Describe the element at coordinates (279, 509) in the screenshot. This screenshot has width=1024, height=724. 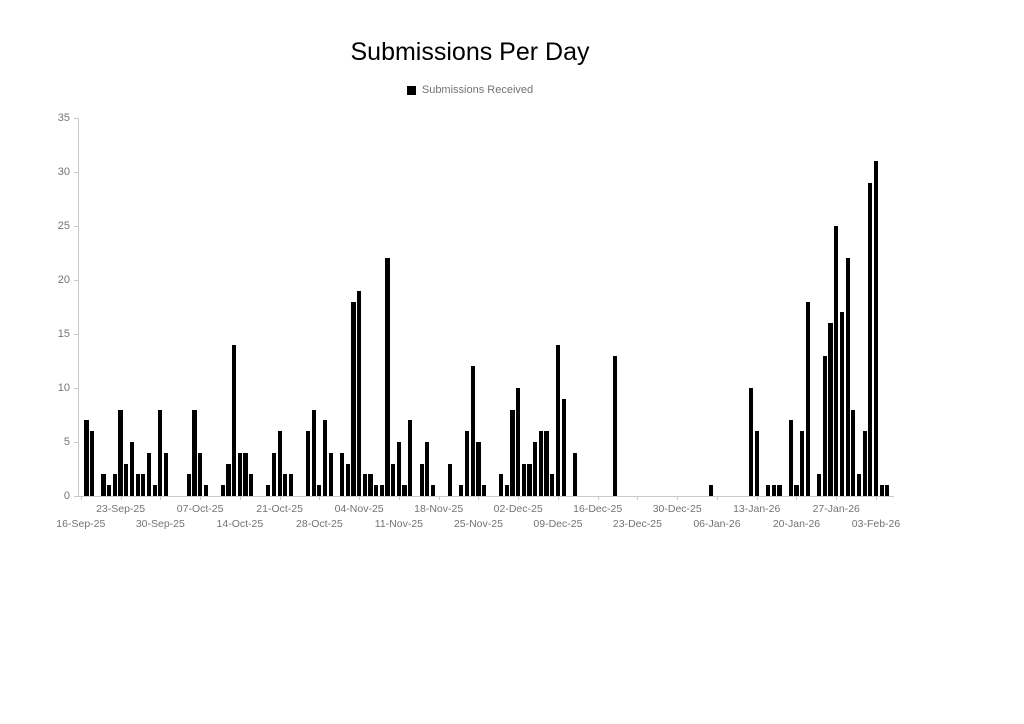
I see `x-tick-label: 21-Oct-25` at that location.